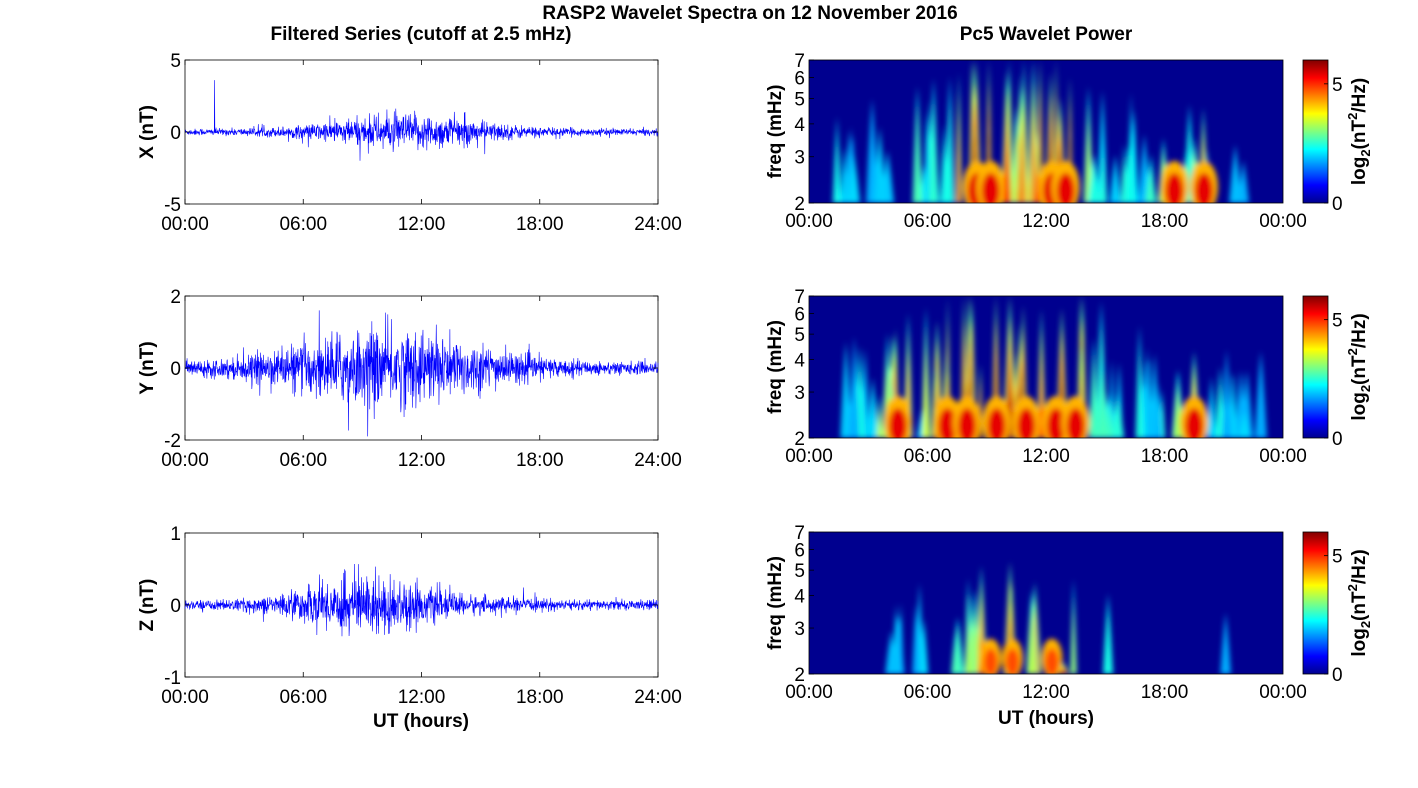  I want to click on timeseries-panel-x: 00:00 06:00 12:00 18:00 24:00 -5 0 5 X (nT), so click(409, 143).